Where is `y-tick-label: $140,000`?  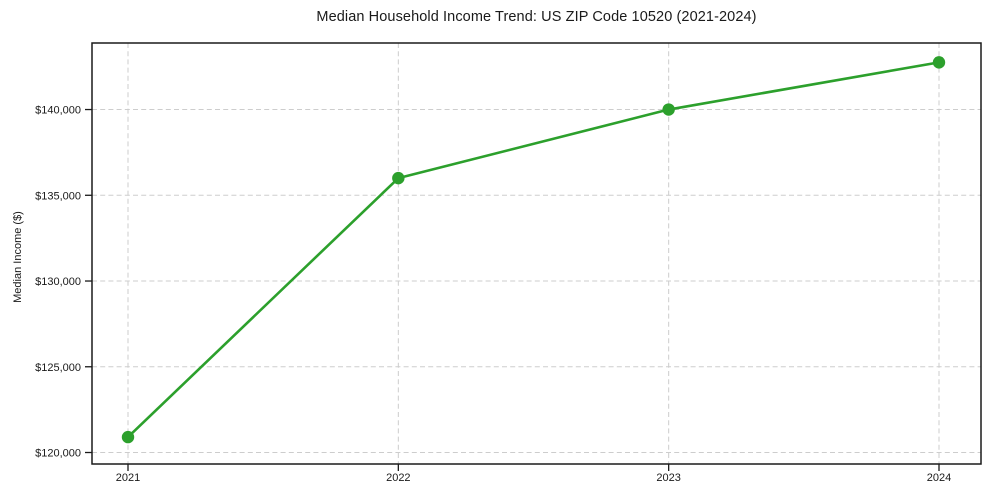 y-tick-label: $140,000 is located at coordinates (58, 111).